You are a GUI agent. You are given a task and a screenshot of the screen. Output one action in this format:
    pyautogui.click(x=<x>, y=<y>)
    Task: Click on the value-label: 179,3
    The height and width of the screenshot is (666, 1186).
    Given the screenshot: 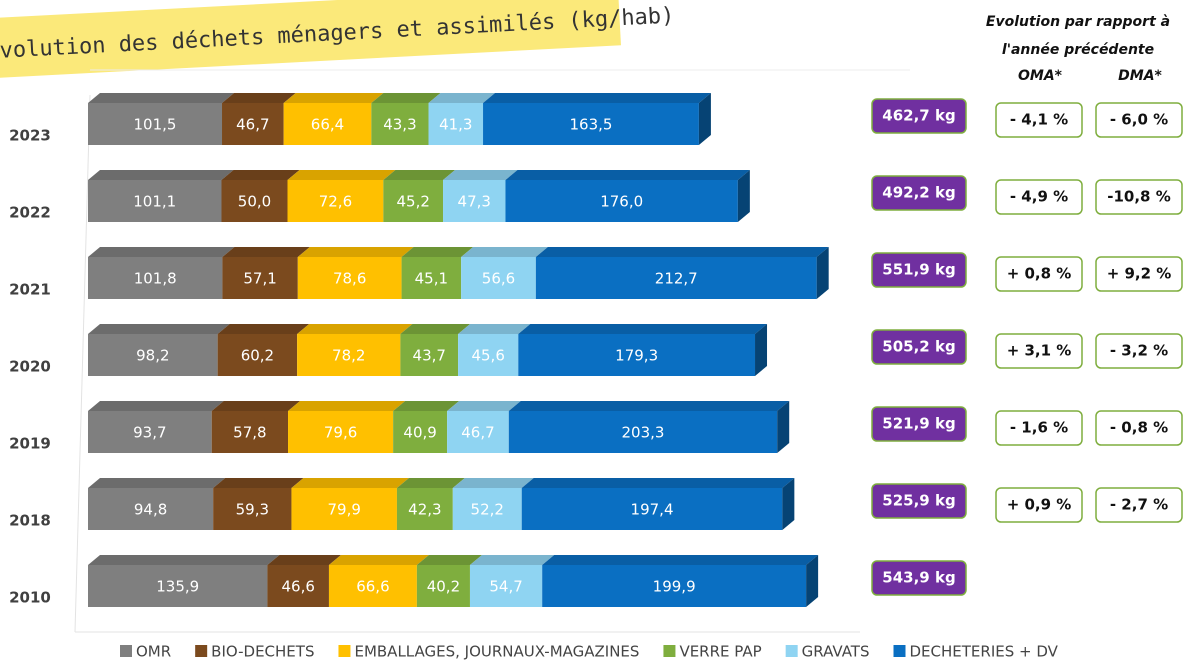 What is the action you would take?
    pyautogui.click(x=636, y=356)
    